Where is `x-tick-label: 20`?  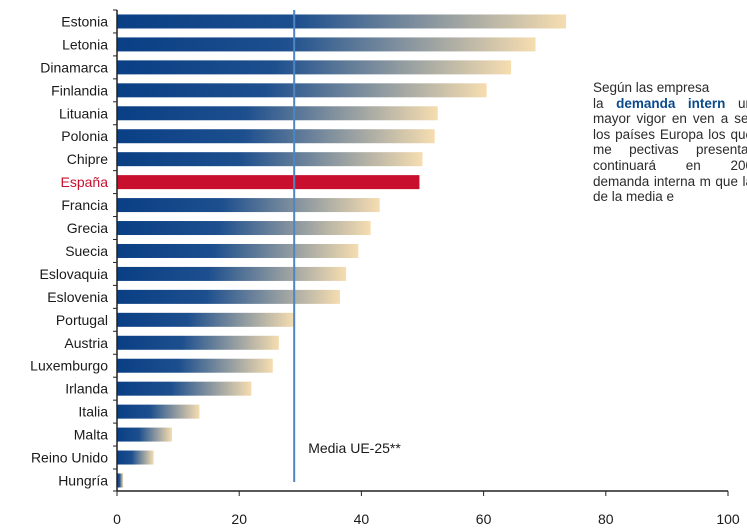 x-tick-label: 20 is located at coordinates (239, 519).